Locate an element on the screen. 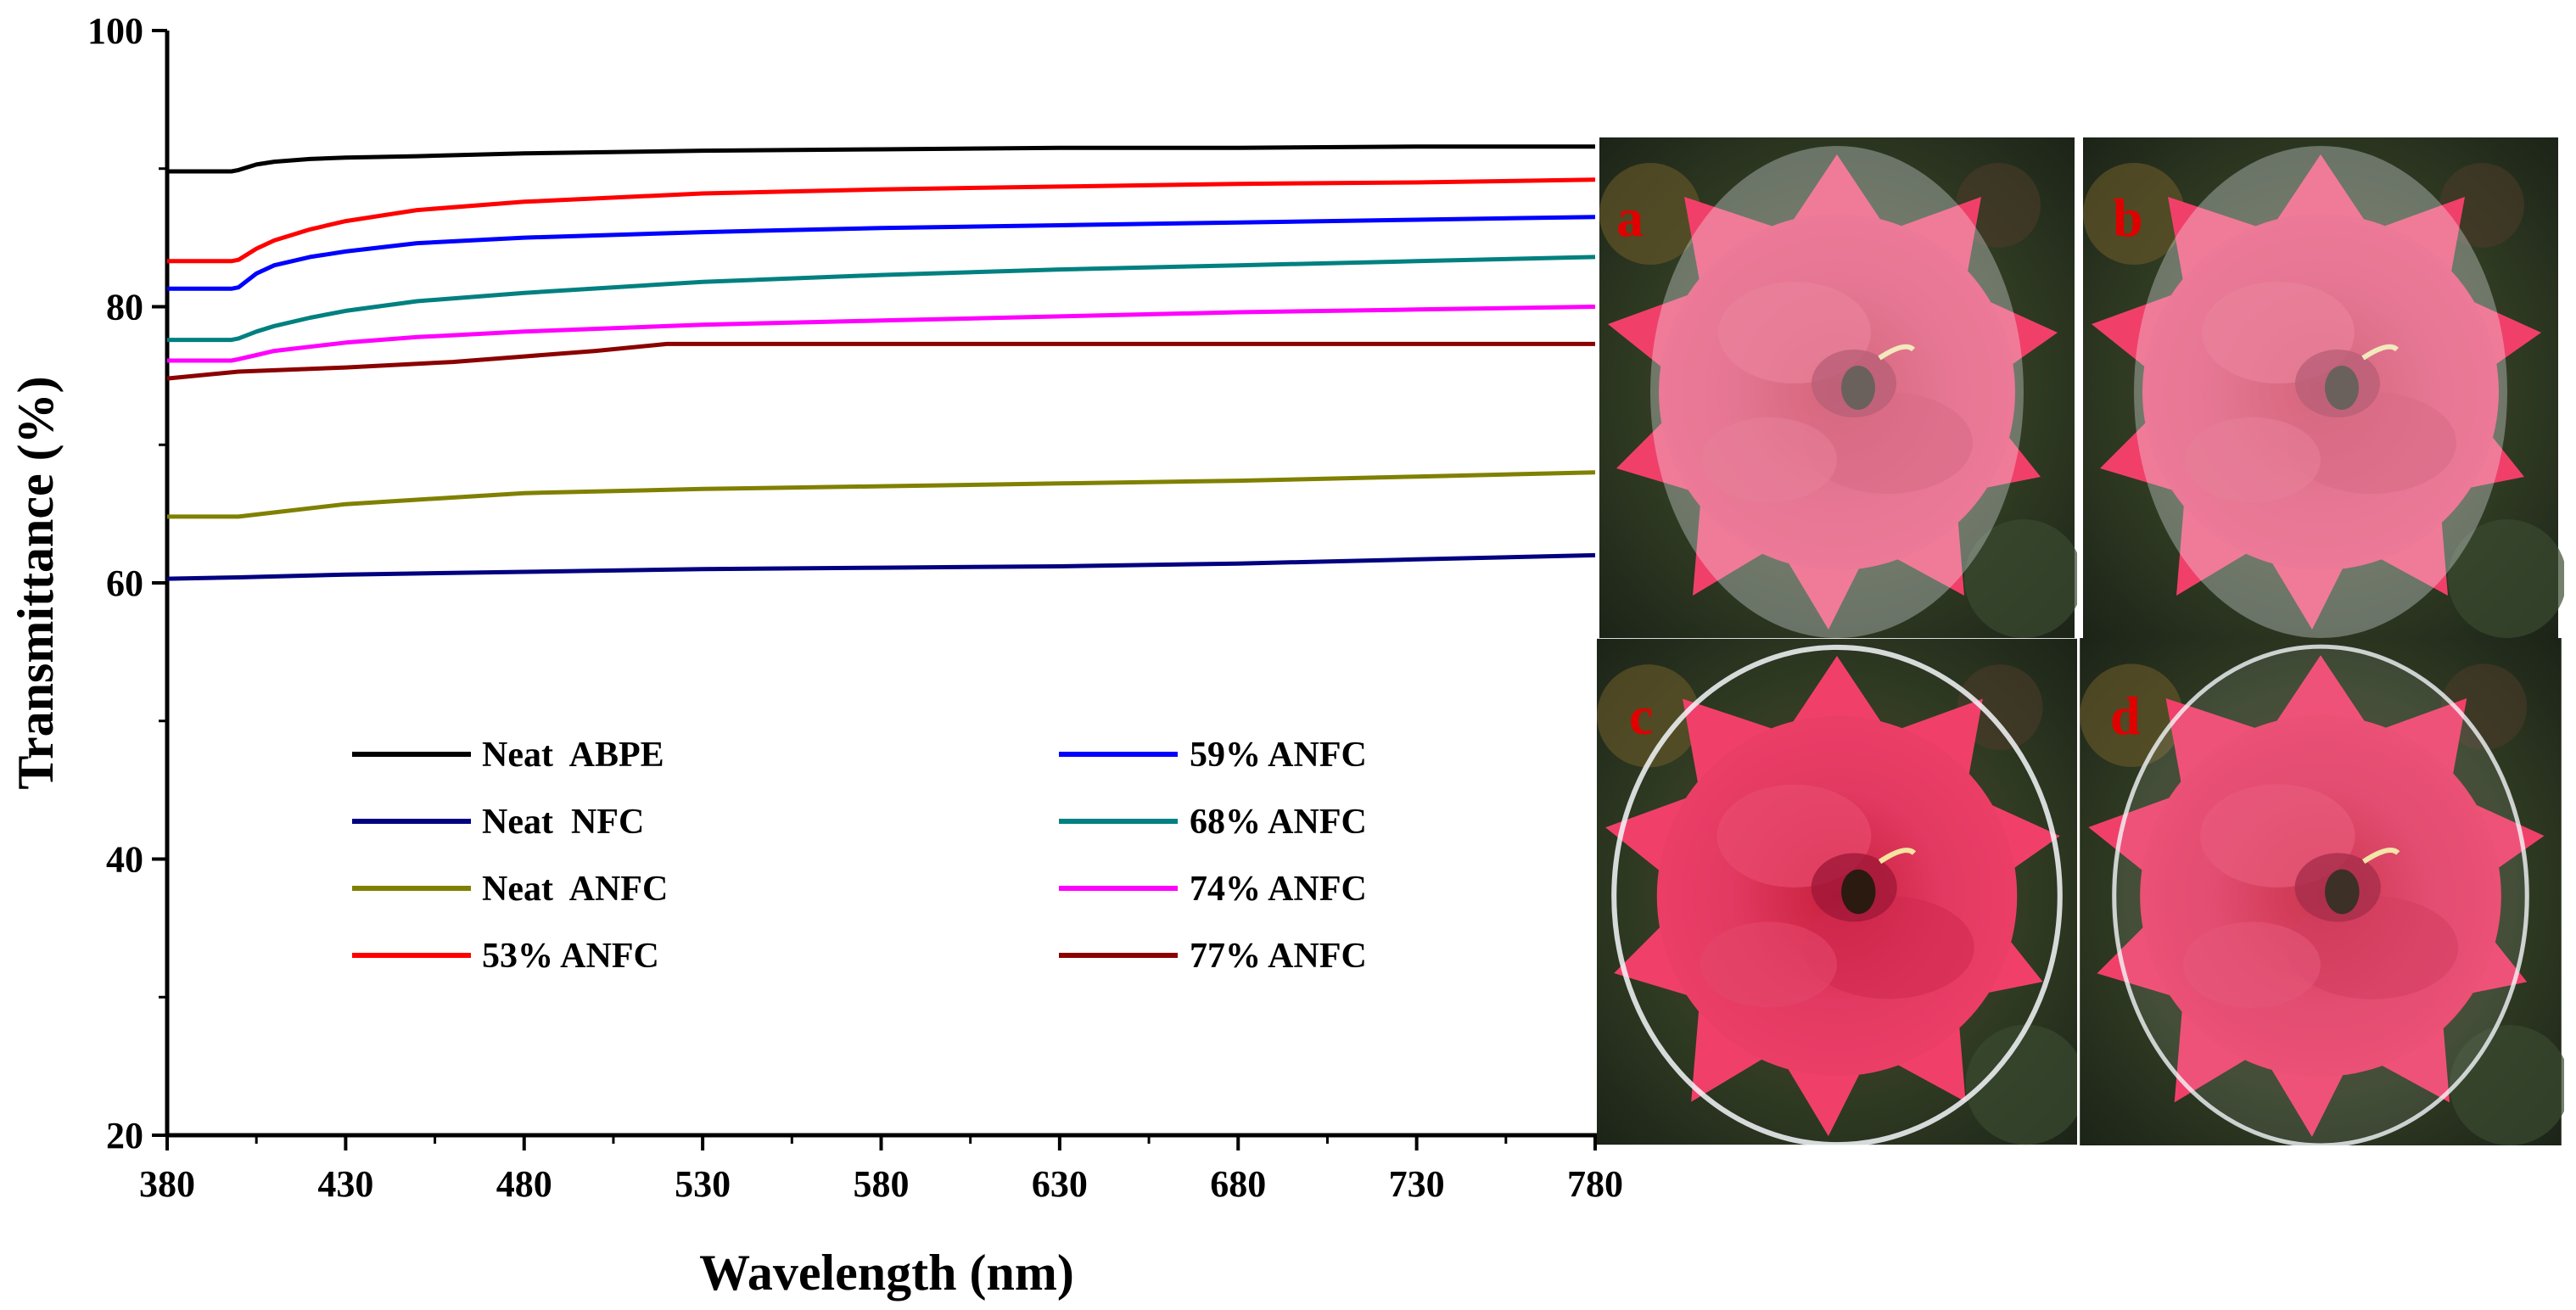 This screenshot has width=2576, height=1310. series-line-53-anfc is located at coordinates (881, 221).